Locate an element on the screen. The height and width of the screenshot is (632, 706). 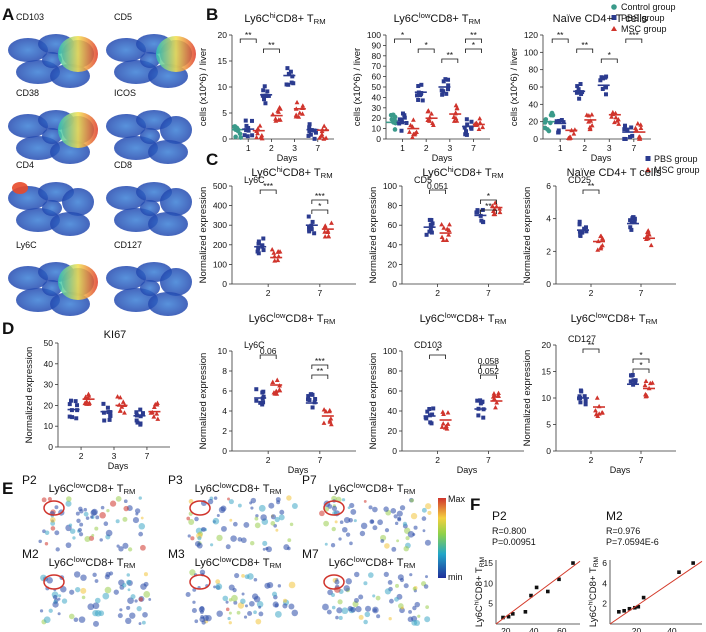
y-tick-label: 500 is located at coordinates (220, 186).